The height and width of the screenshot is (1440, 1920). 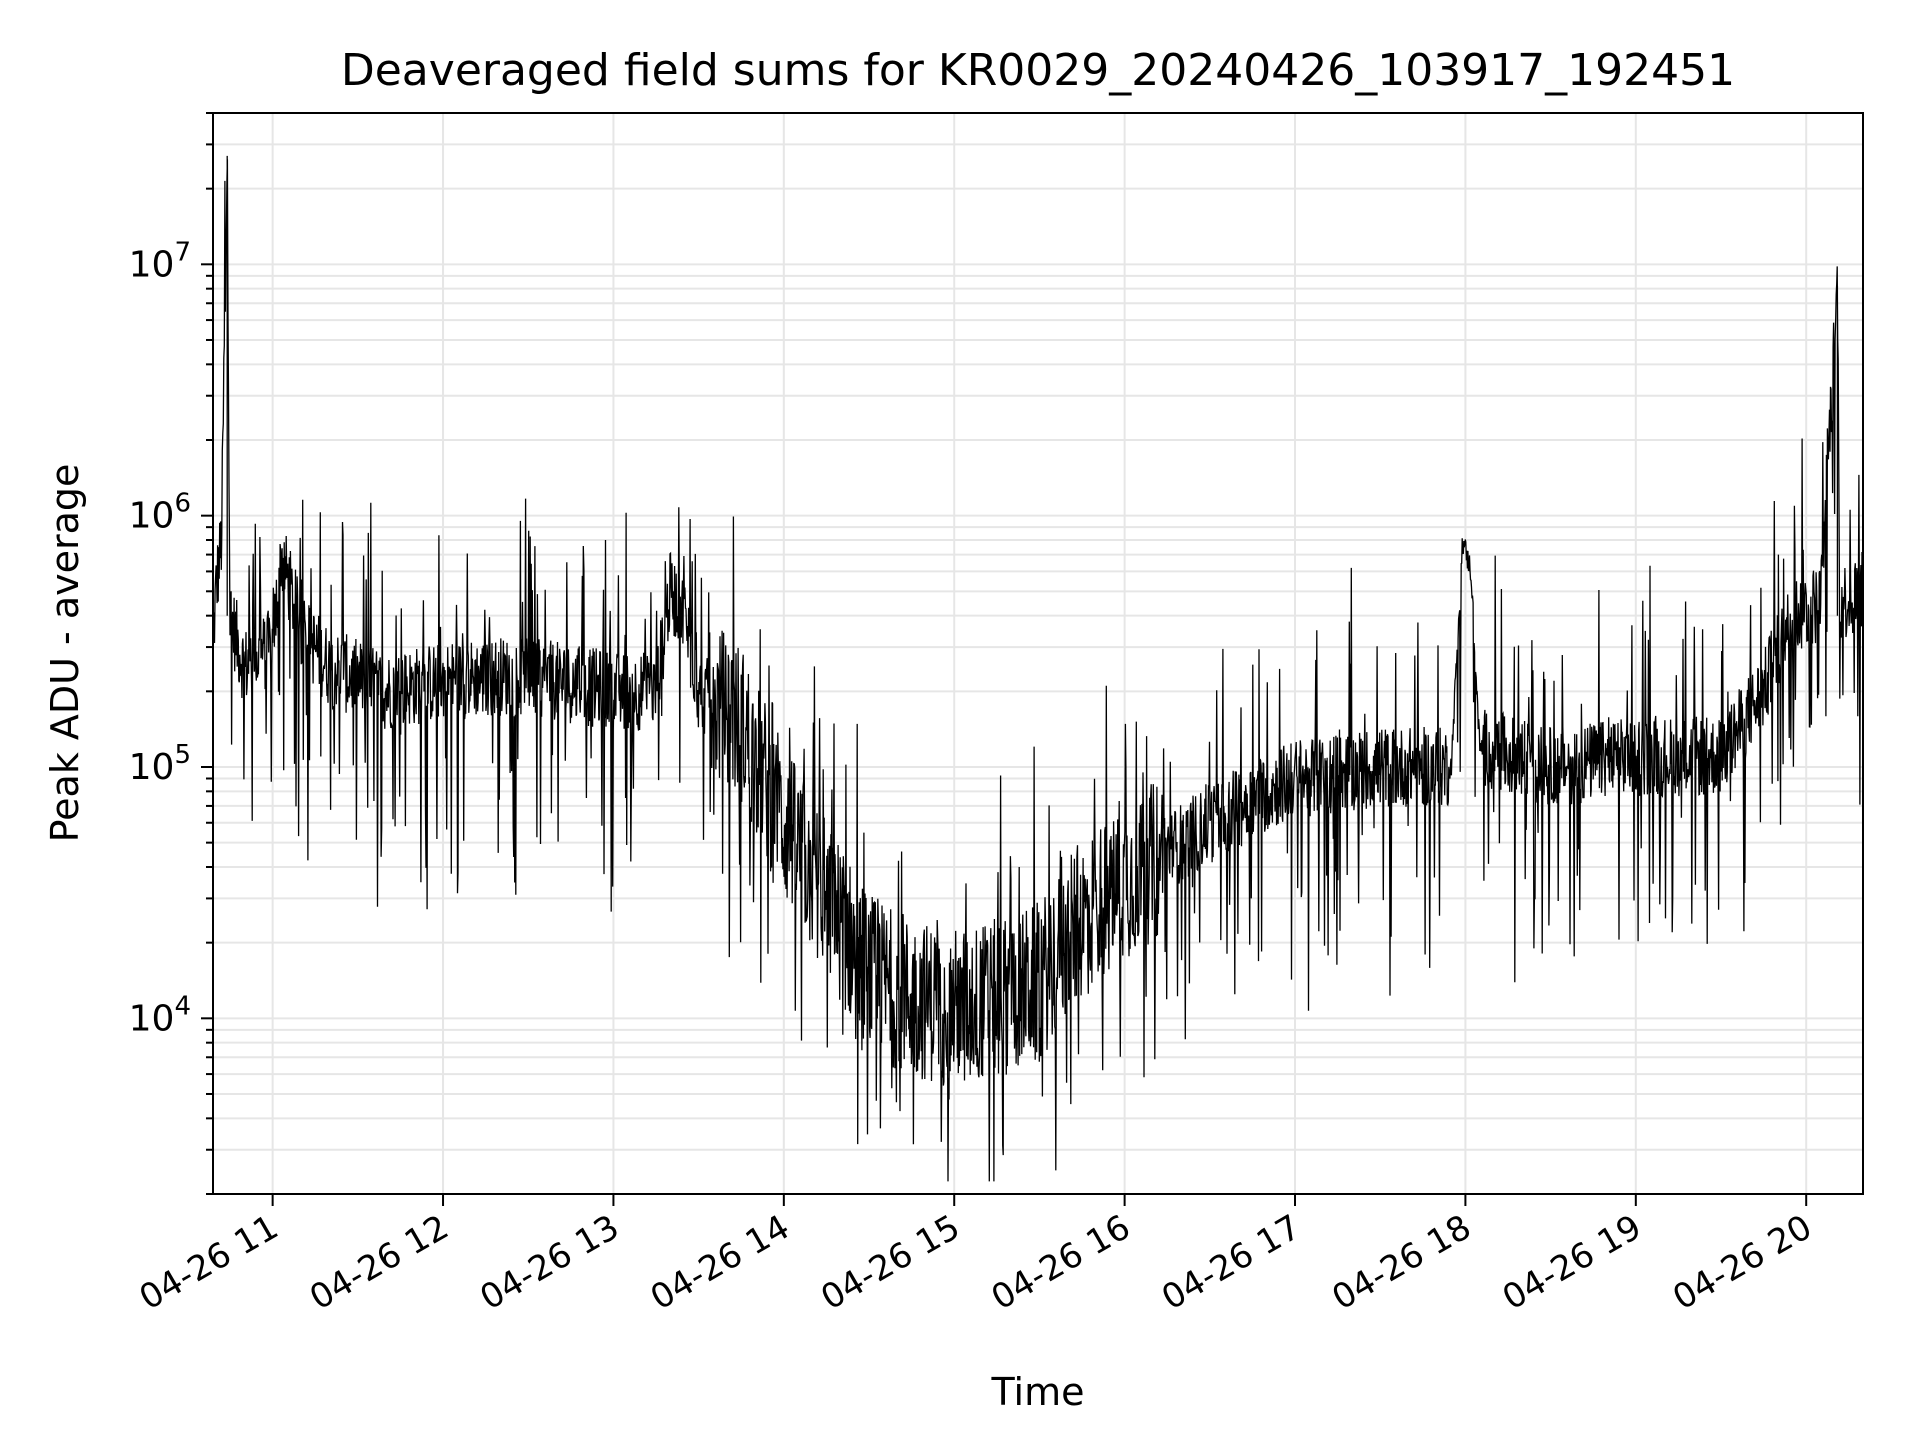 I want to click on y-axis: 10⁴ 10⁵ 10⁶ 10⁷, so click(x=171, y=653).